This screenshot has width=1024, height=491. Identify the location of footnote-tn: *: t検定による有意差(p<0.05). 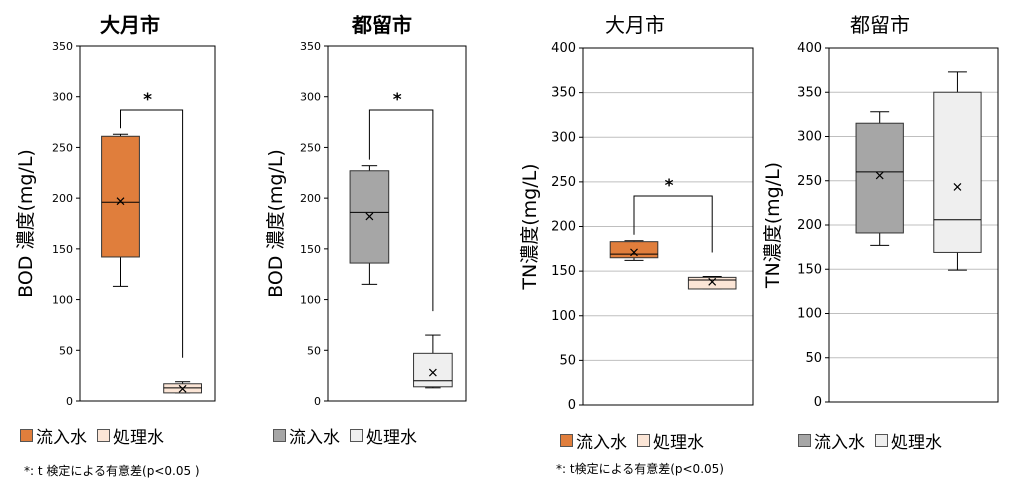
(640, 469).